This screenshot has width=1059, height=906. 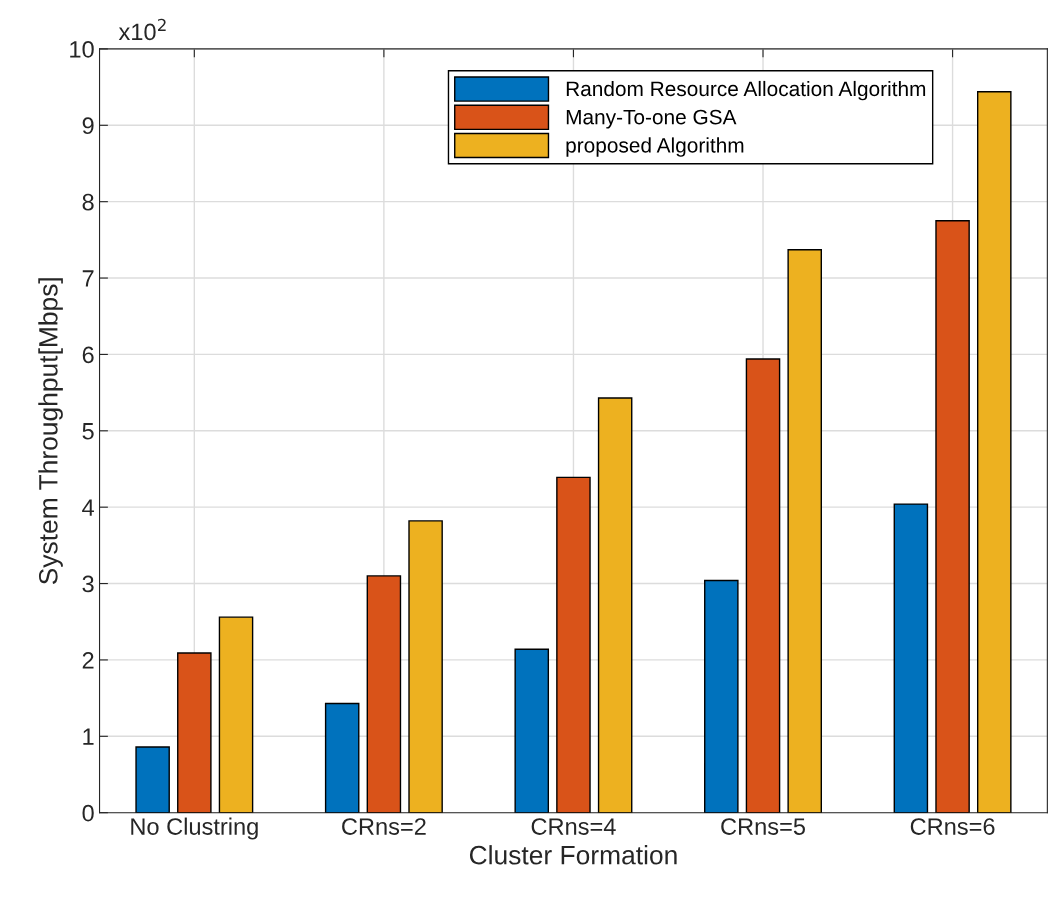 What do you see at coordinates (50, 431) in the screenshot?
I see `y-axis-title: System Throughput[Mbps]` at bounding box center [50, 431].